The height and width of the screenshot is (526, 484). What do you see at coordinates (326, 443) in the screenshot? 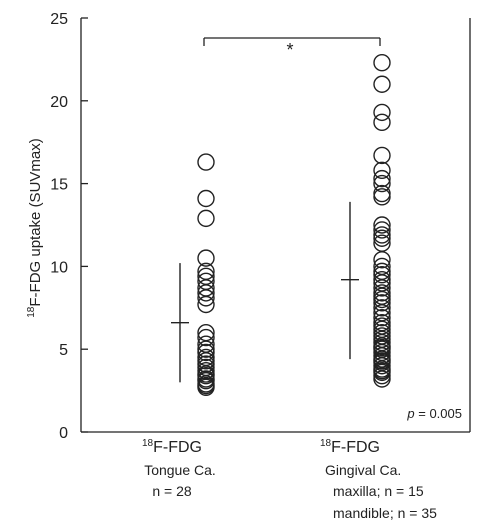
I see `category-title-gingival-sup: 18` at bounding box center [326, 443].